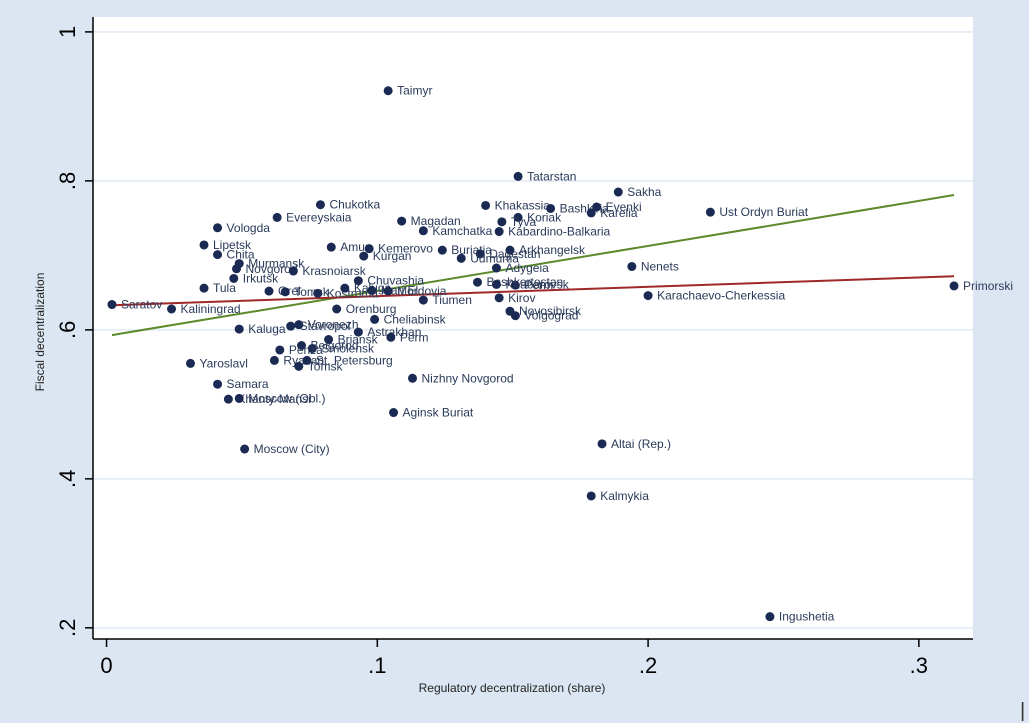 The width and height of the screenshot is (1029, 723). What do you see at coordinates (371, 309) in the screenshot?
I see `point-label: Orenburg` at bounding box center [371, 309].